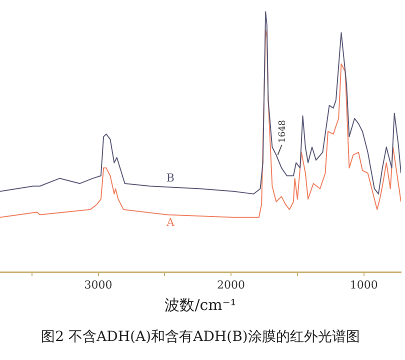  I want to click on x-tick-label: 2000, so click(231, 285).